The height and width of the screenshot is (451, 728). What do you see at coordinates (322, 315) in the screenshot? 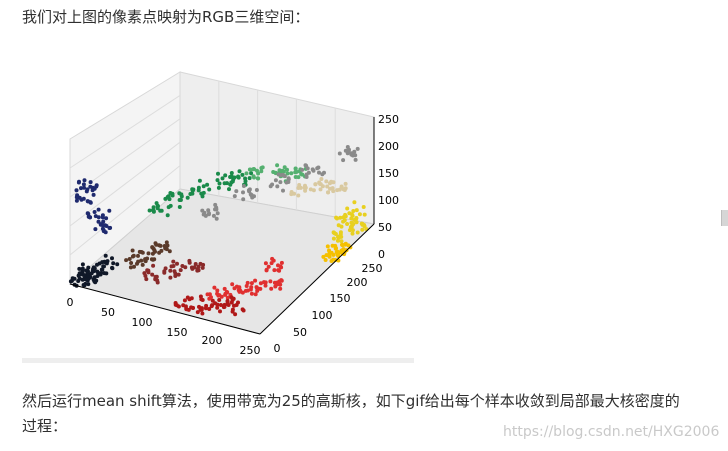
I see `y-tick-label: 100` at bounding box center [322, 315].